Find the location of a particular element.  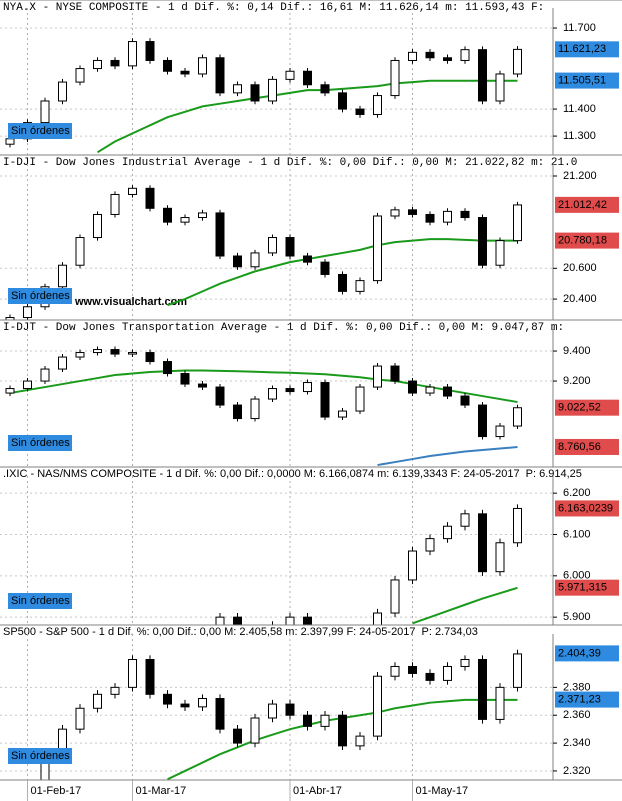

price-label: 9.022,52 is located at coordinates (579, 408).